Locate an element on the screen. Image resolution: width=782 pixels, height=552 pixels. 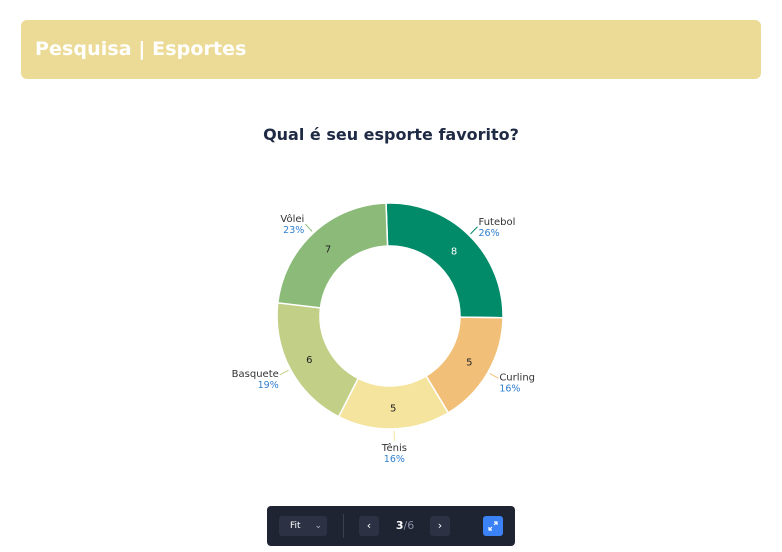
page-counter: 3/6 is located at coordinates (405, 526).